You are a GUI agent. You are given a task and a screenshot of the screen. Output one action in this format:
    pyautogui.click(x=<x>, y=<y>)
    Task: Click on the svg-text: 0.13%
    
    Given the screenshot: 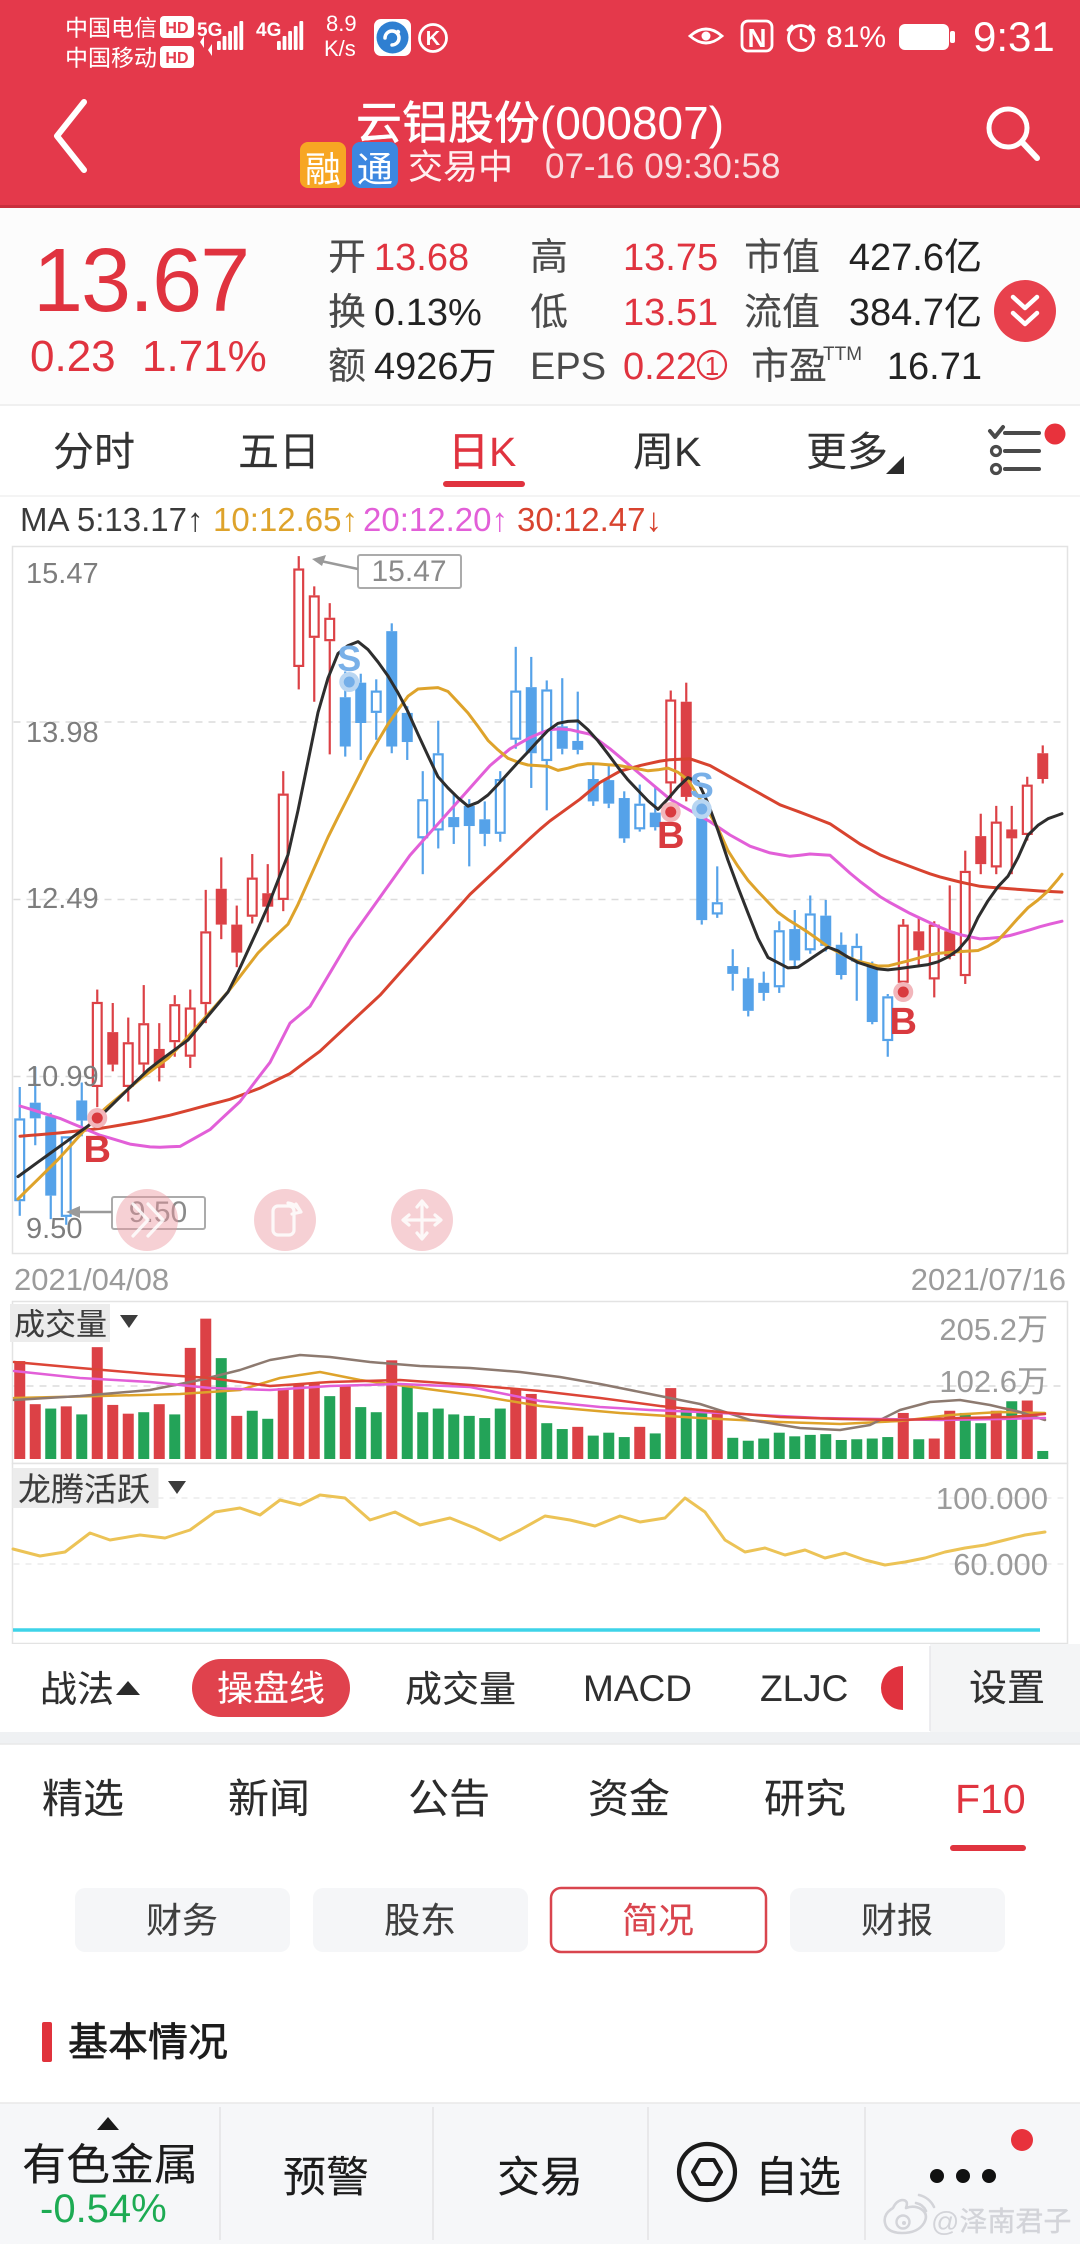 What is the action you would take?
    pyautogui.click(x=428, y=313)
    